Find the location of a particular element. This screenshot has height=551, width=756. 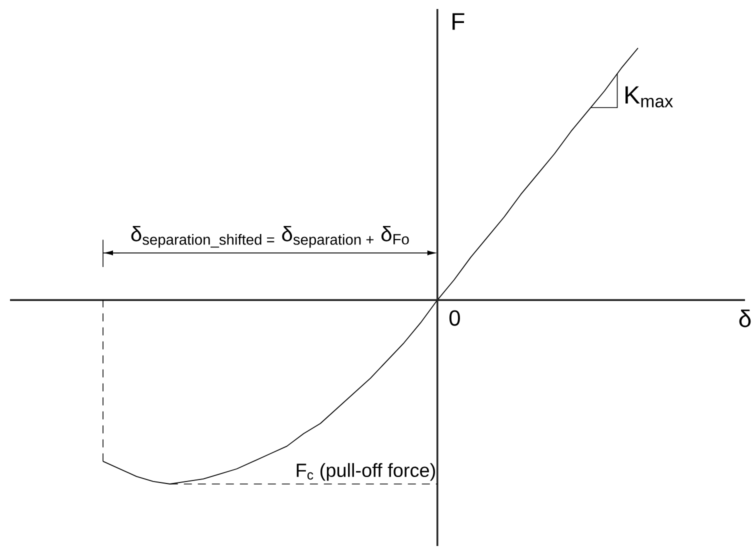

annotation: K$_{max}$ is located at coordinates (650, 97).